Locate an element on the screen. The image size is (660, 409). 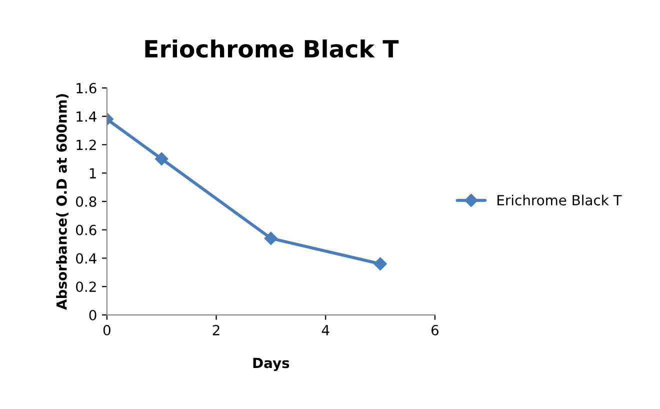
y-tick-label: 0.2 is located at coordinates (86, 287).